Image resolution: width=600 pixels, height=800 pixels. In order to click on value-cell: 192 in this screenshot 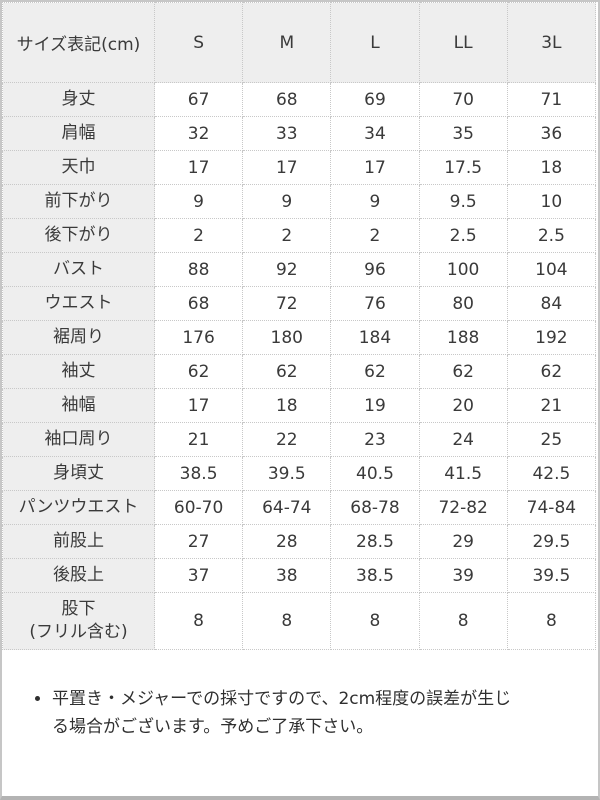, I will do `click(551, 337)`.